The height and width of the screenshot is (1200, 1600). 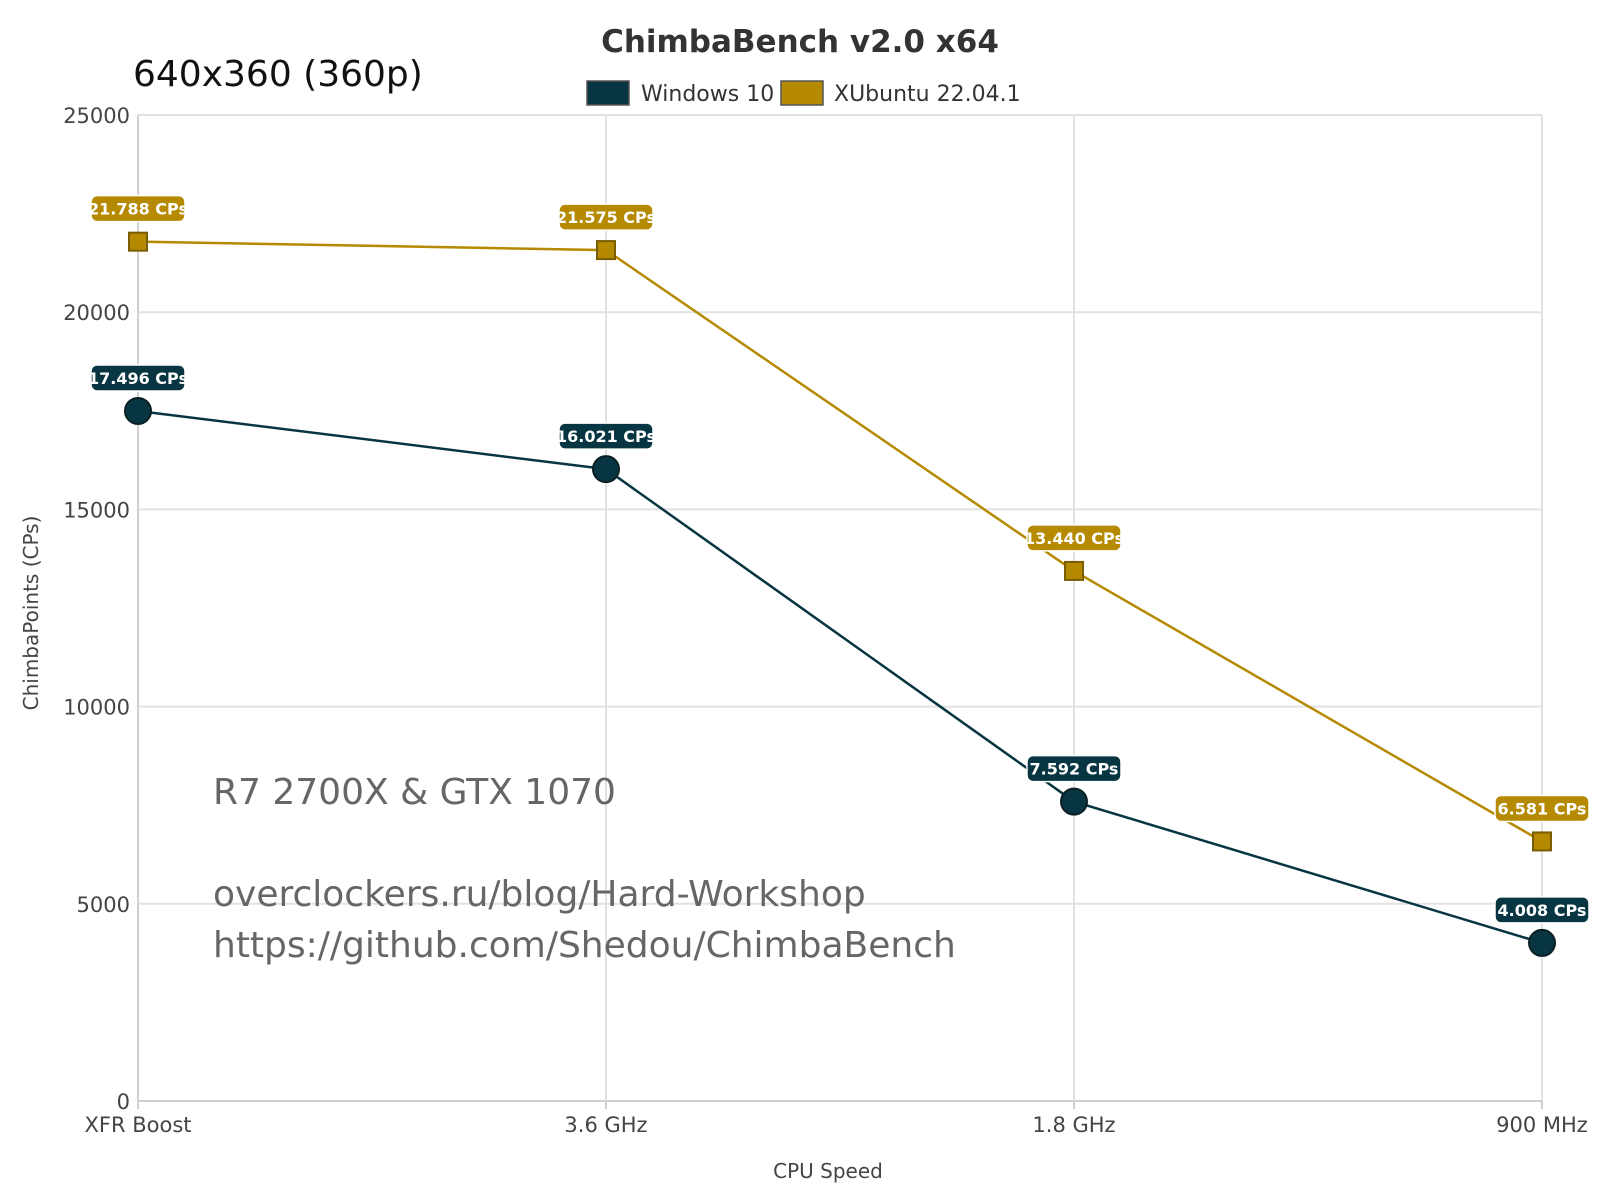 I want to click on y-tick-label: 10000, so click(x=96, y=708).